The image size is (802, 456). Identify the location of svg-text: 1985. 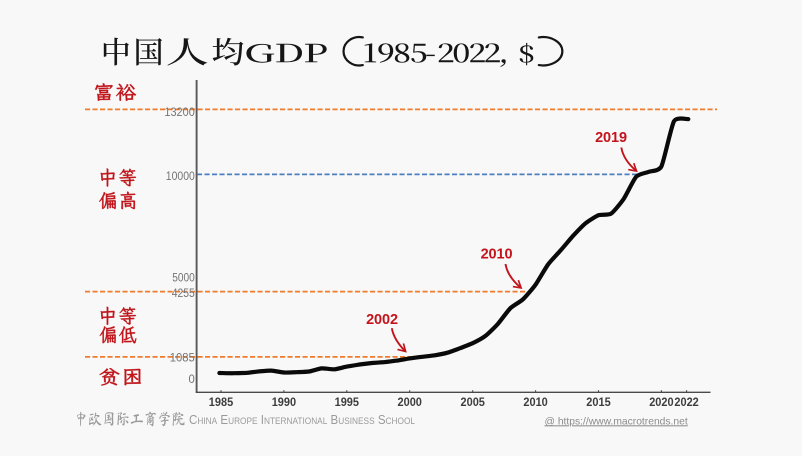
(221, 402).